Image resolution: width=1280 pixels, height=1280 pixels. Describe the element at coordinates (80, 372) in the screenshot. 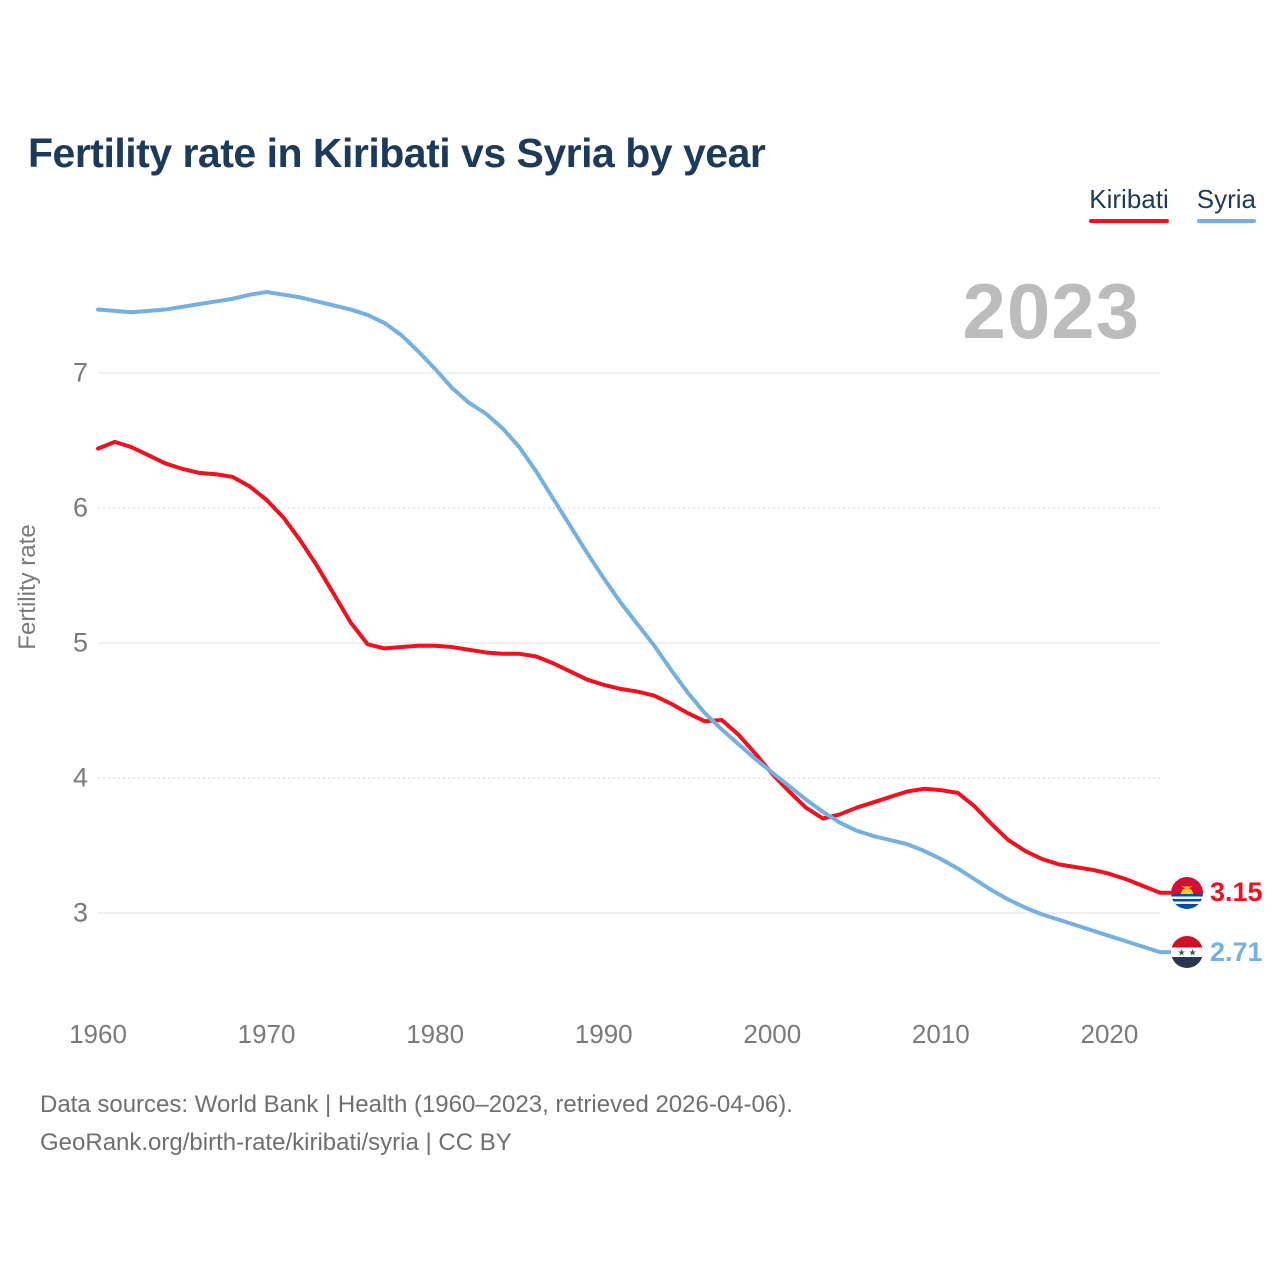

I see `y-tick-7: 7` at that location.